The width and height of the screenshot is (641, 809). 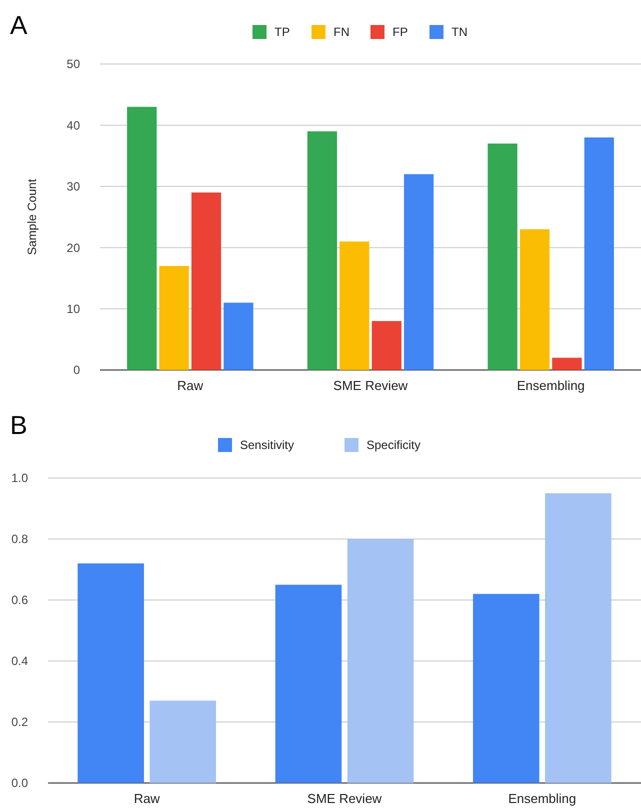 I want to click on y-tick-label: 0.4, so click(x=19, y=661).